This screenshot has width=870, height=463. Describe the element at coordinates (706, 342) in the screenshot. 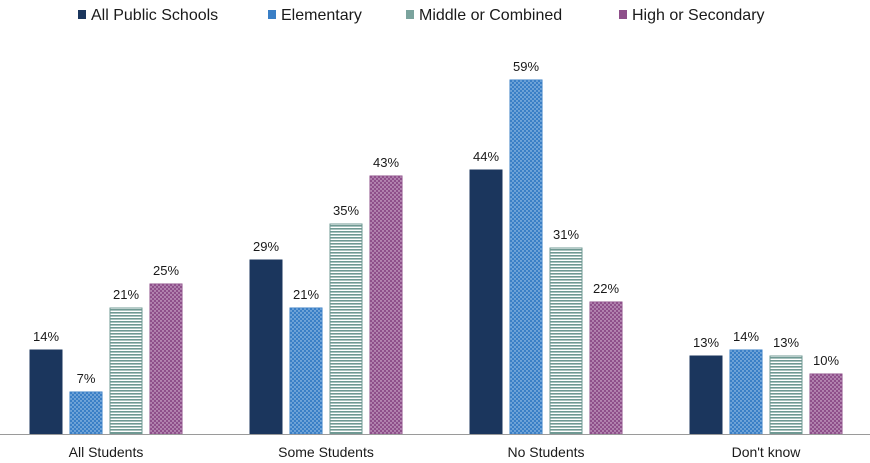

I see `data-label-3-0: 13%` at that location.